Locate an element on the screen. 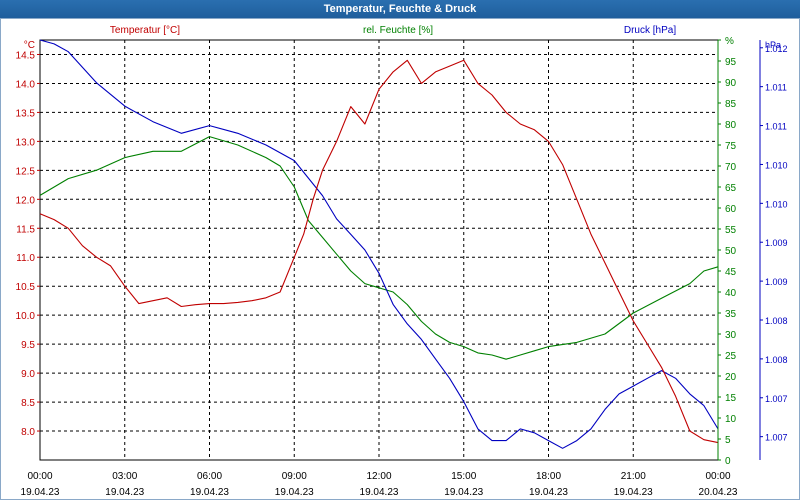 The width and height of the screenshot is (800, 500). temp-tick-label: 13.5 is located at coordinates (26, 113).